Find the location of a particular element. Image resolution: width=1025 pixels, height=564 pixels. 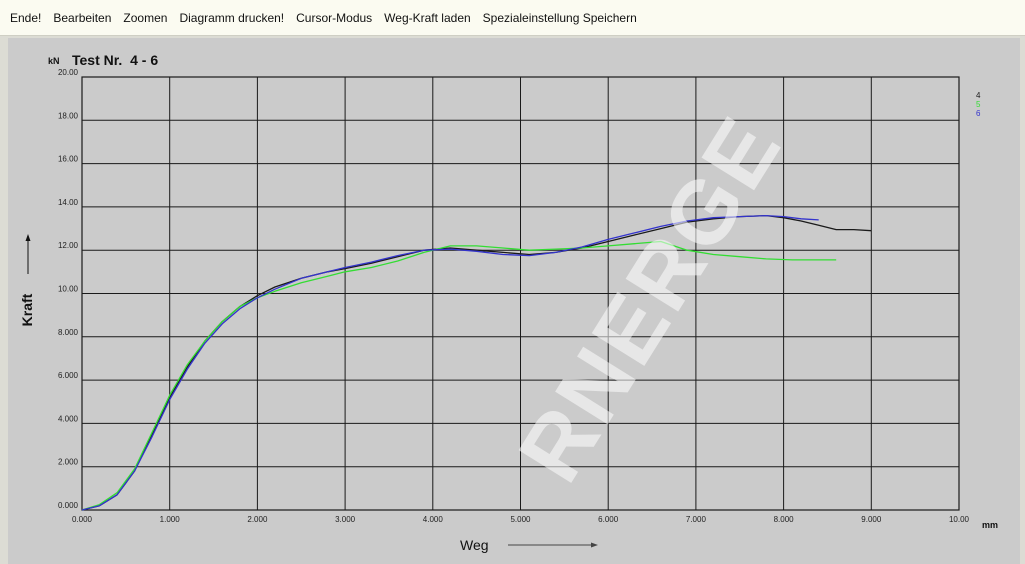

y-tick-label: 4.000 is located at coordinates (68, 418).